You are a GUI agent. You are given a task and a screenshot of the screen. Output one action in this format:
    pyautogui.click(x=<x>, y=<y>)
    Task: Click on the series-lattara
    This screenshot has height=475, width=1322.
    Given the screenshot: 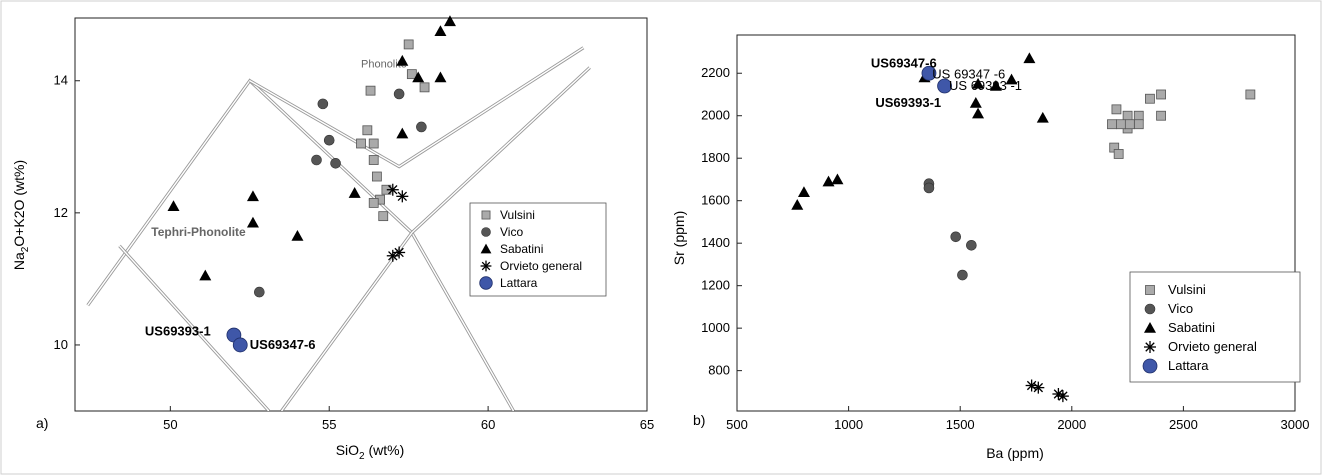 What is the action you would take?
    pyautogui.click(x=936, y=79)
    